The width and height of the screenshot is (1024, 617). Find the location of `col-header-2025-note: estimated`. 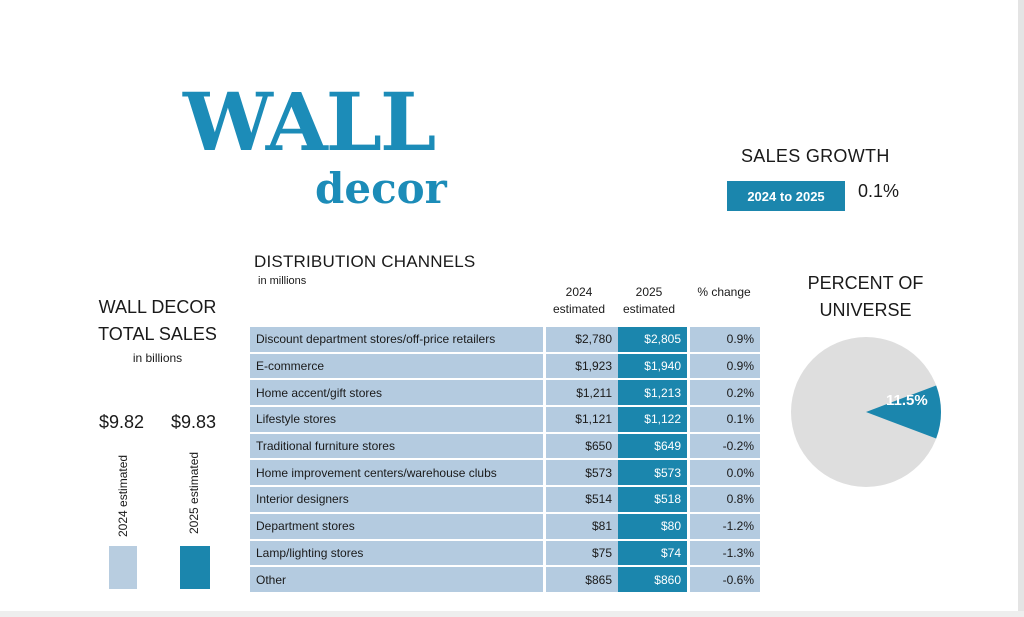

col-header-2025-note: estimated is located at coordinates (649, 309).